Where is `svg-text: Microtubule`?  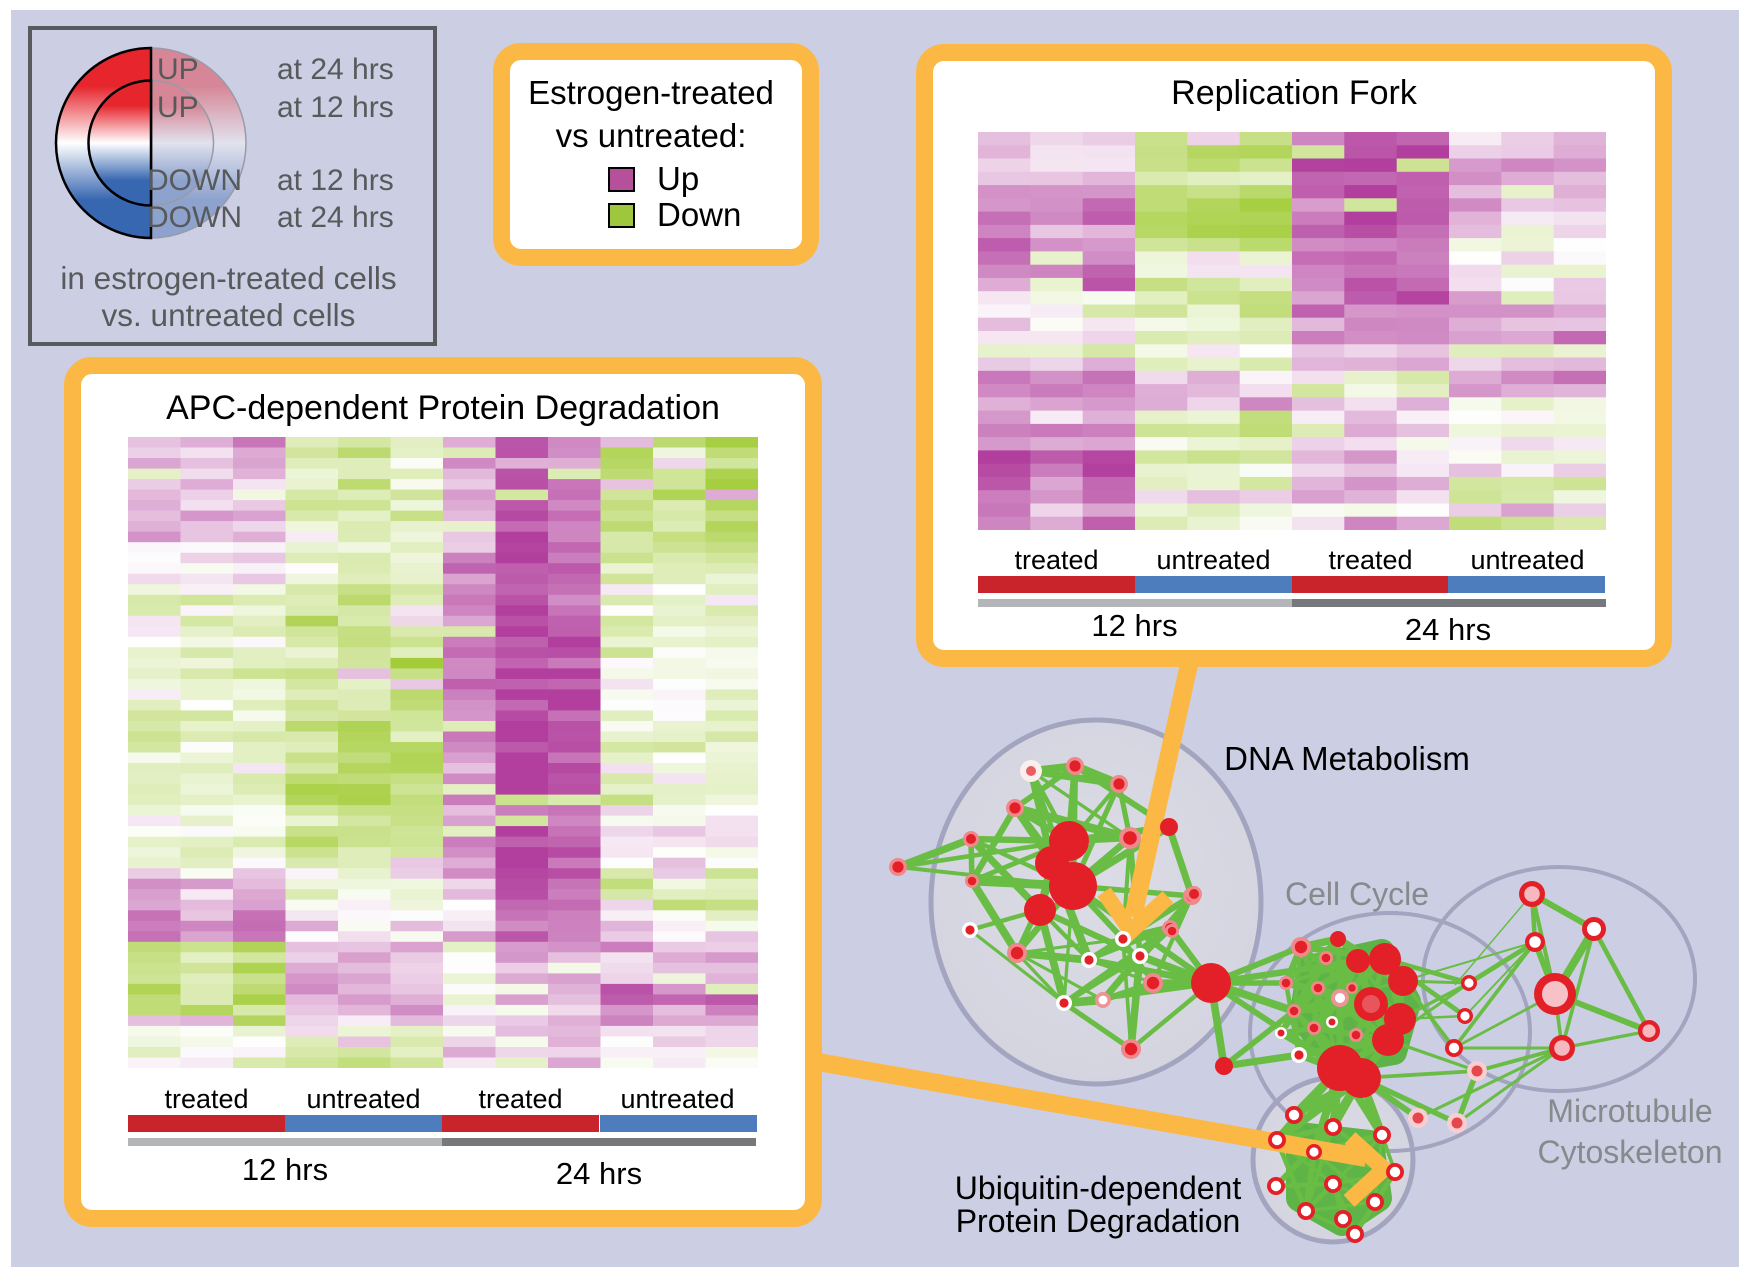
svg-text: Microtubule is located at coordinates (1629, 1111).